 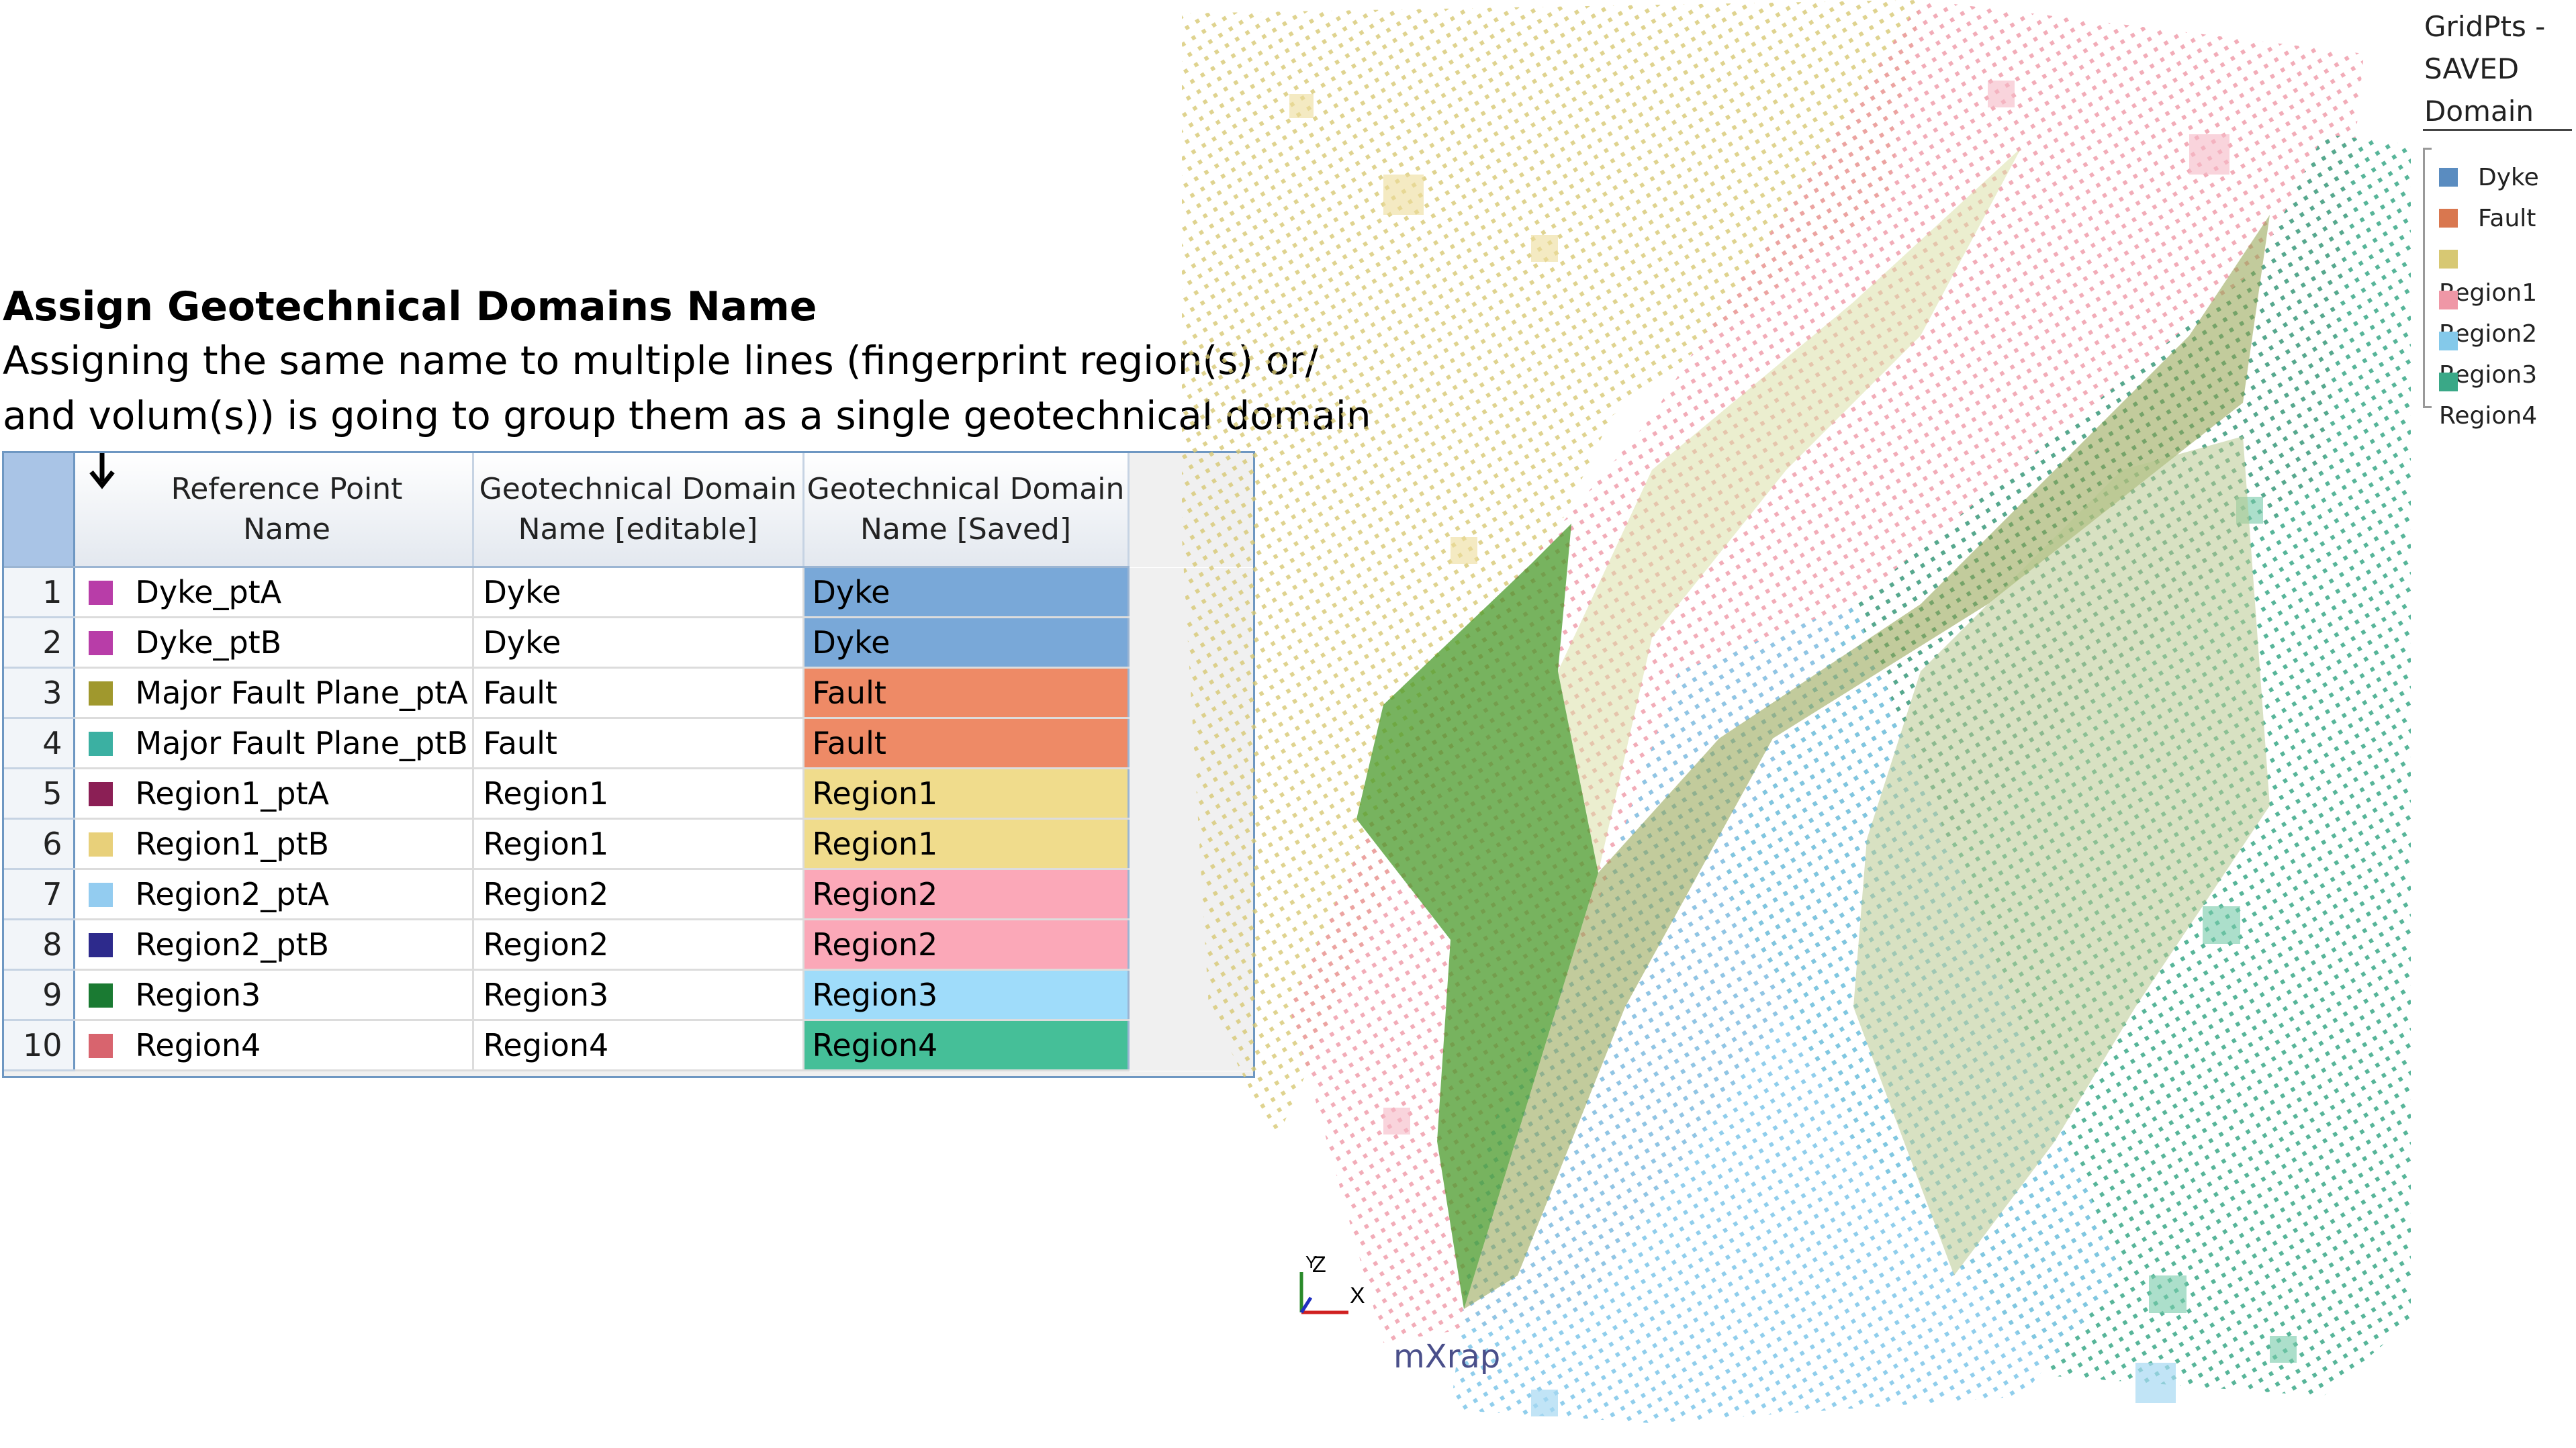 I want to click on reference-point-name: Region2_ptB, so click(x=232, y=944).